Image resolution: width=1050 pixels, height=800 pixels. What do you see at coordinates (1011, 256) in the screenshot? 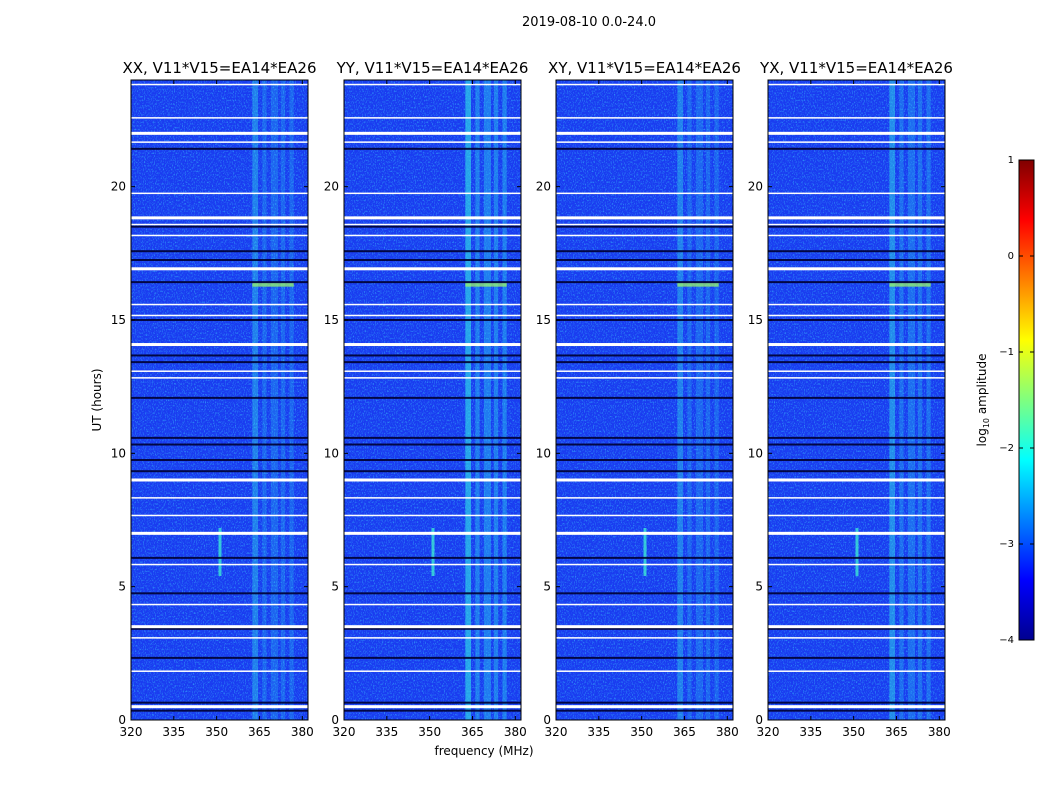
I see `colorbar-tick-label: 0` at bounding box center [1011, 256].